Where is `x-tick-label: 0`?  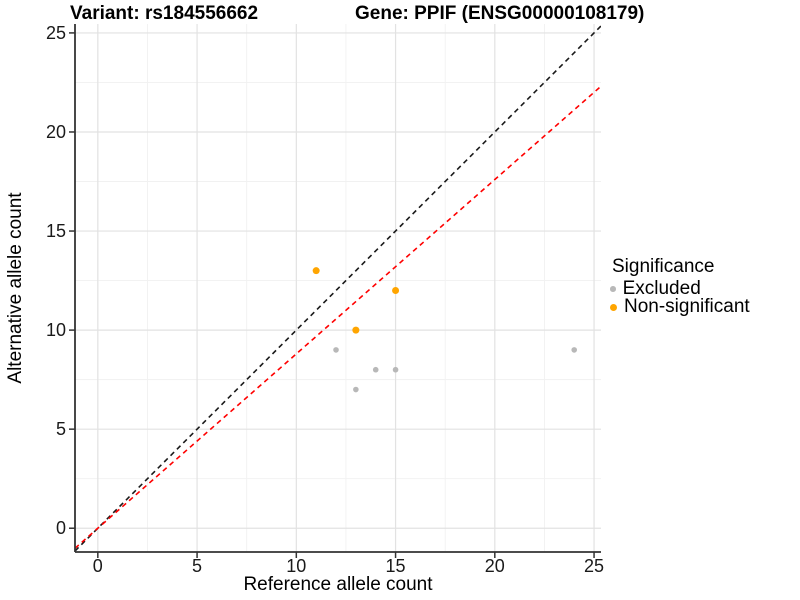 x-tick-label: 0 is located at coordinates (97, 566).